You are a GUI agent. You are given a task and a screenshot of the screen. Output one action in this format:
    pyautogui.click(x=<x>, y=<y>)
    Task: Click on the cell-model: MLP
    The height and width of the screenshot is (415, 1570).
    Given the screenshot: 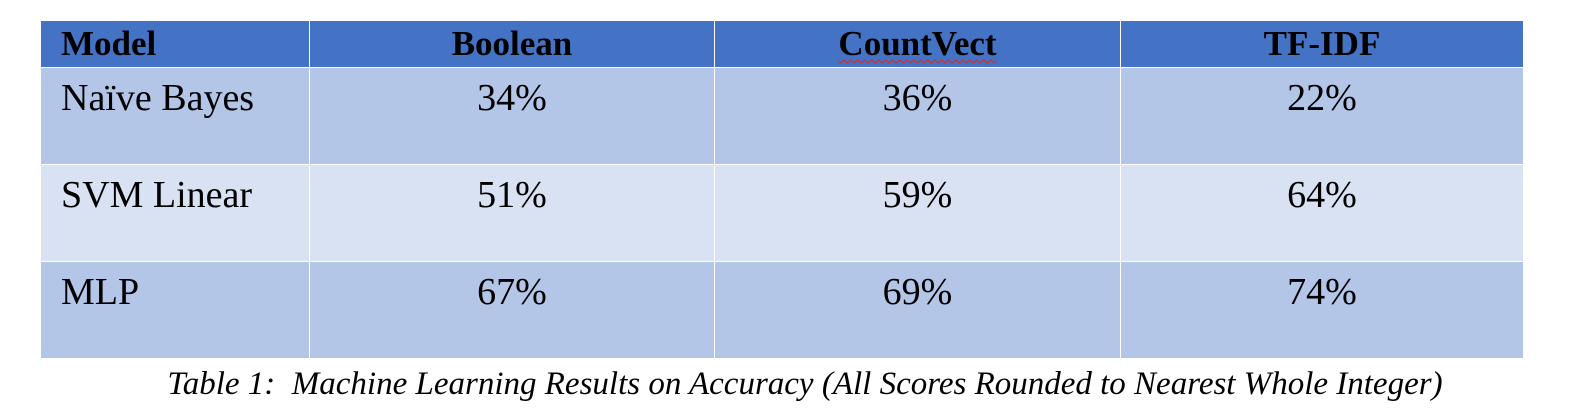 What is the action you would take?
    pyautogui.click(x=175, y=310)
    